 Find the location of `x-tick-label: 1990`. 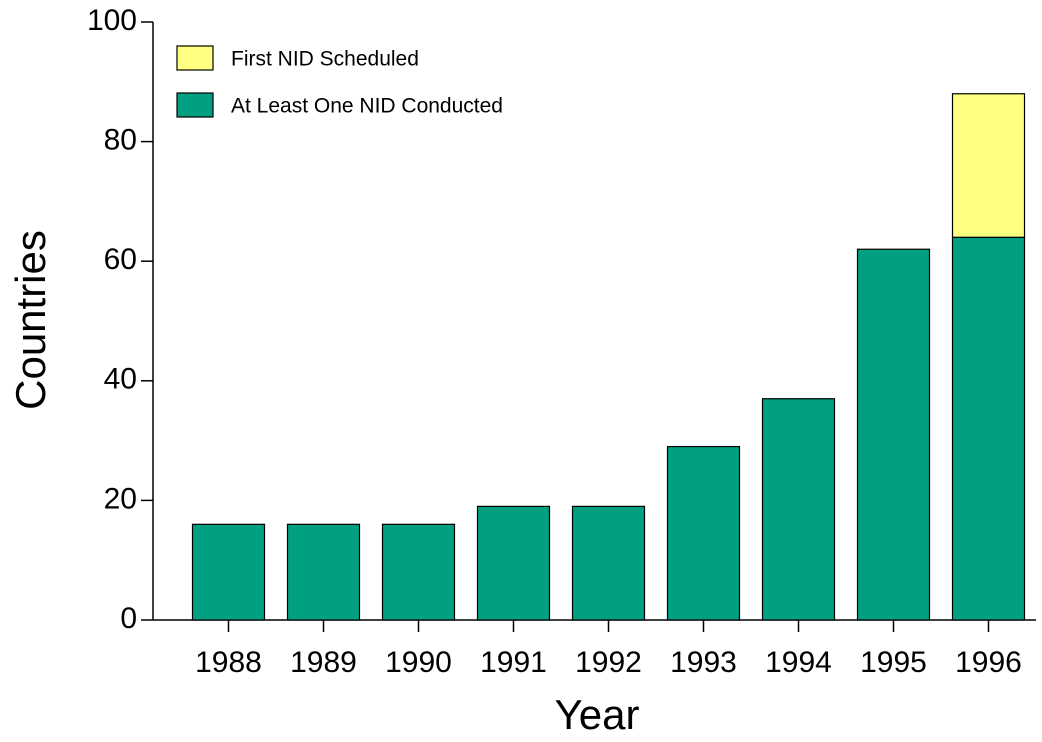

x-tick-label: 1990 is located at coordinates (418, 662).